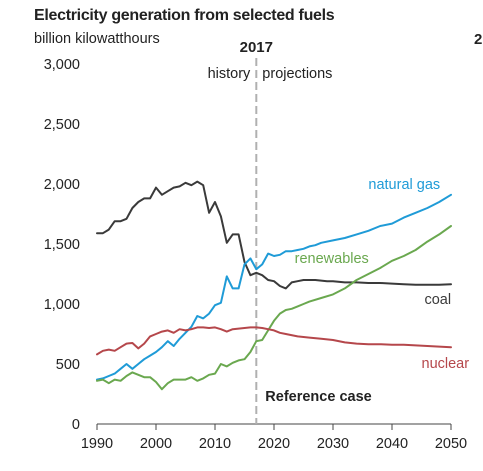  I want to click on y-tick-label: 1,500, so click(62, 245).